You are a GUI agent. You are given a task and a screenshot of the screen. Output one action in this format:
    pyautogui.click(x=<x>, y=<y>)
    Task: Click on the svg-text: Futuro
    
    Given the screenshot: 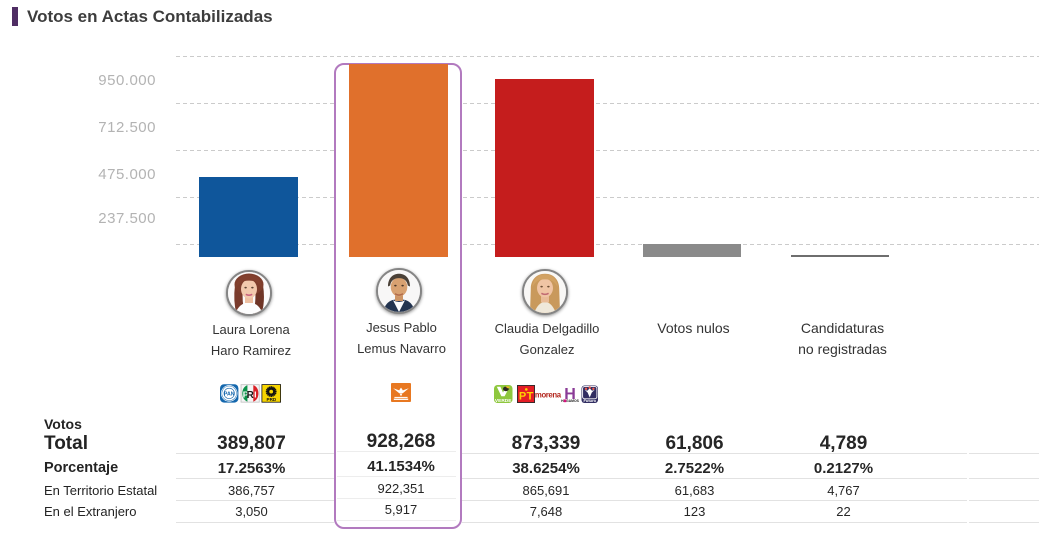 What is the action you would take?
    pyautogui.click(x=589, y=400)
    